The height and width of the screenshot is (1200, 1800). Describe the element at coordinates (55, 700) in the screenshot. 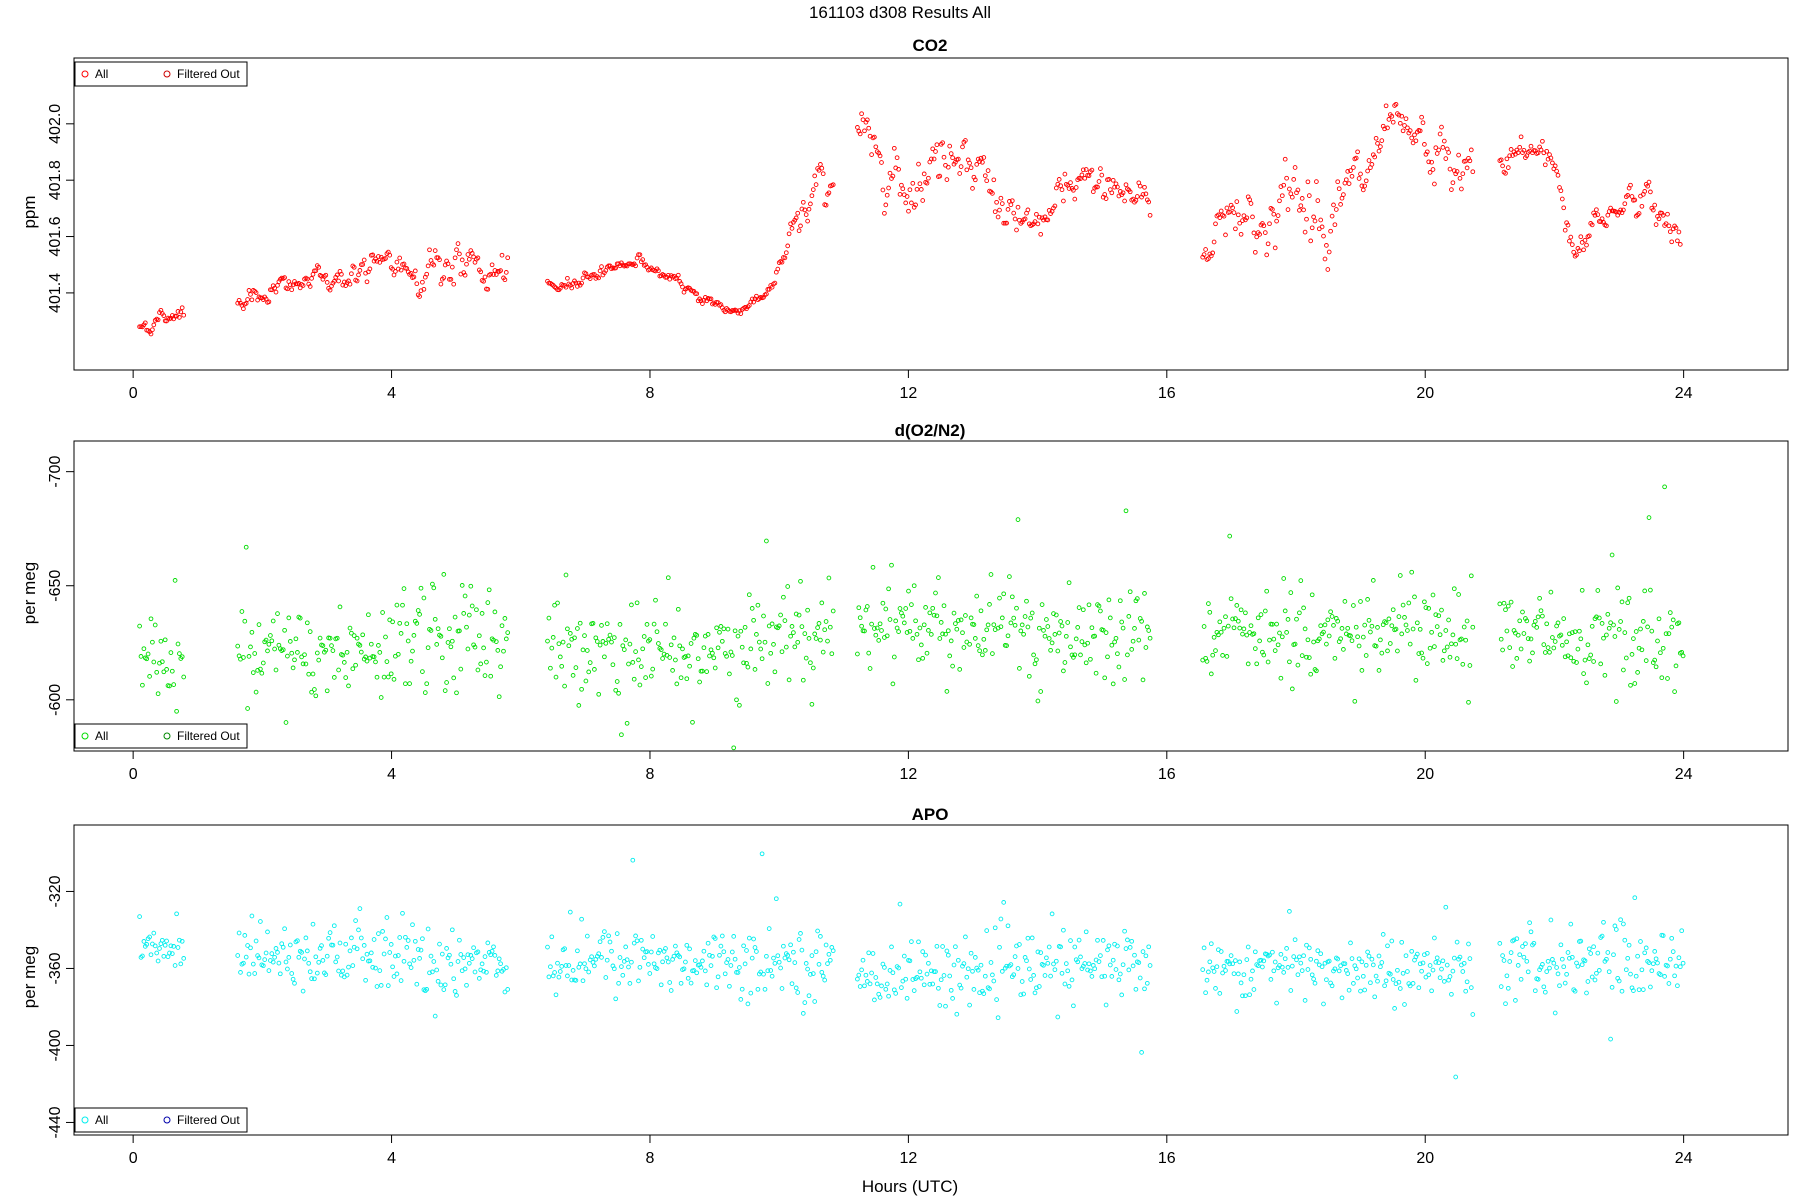

I see `o2n2-y-tick-label: -600` at that location.